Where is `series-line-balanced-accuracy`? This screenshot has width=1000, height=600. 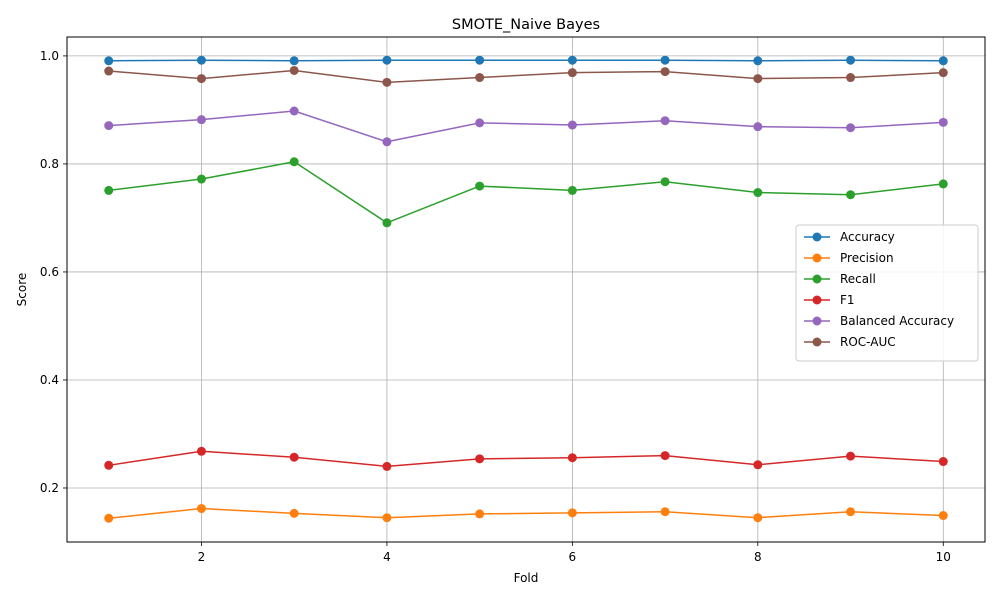 series-line-balanced-accuracy is located at coordinates (526, 126).